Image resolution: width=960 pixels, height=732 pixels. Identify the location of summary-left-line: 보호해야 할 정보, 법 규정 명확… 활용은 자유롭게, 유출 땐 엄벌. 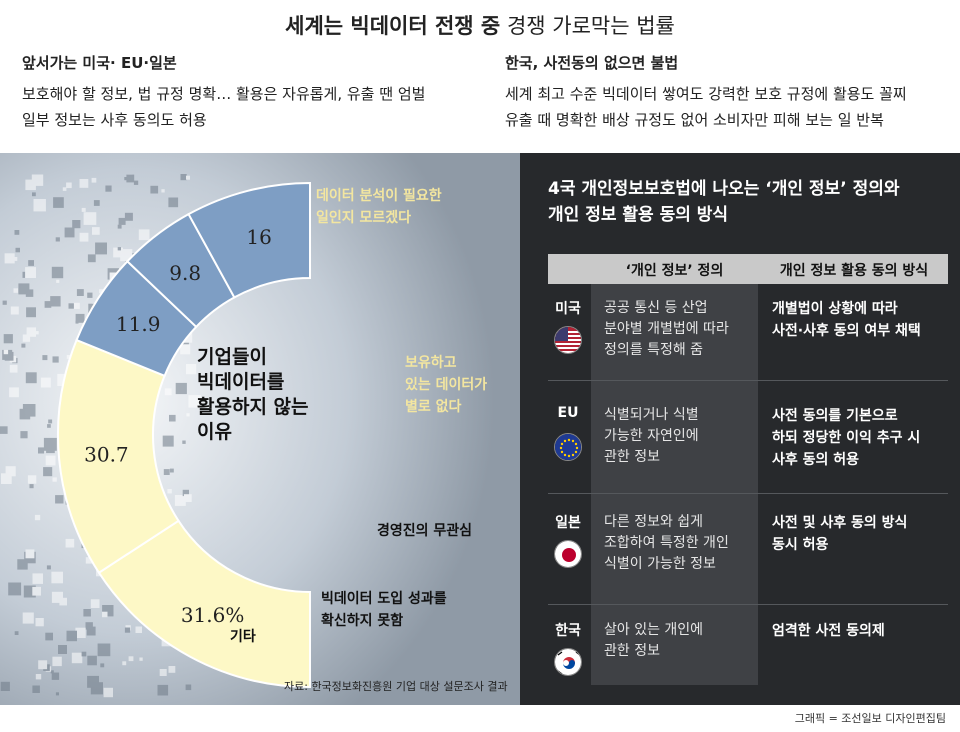
(224, 94).